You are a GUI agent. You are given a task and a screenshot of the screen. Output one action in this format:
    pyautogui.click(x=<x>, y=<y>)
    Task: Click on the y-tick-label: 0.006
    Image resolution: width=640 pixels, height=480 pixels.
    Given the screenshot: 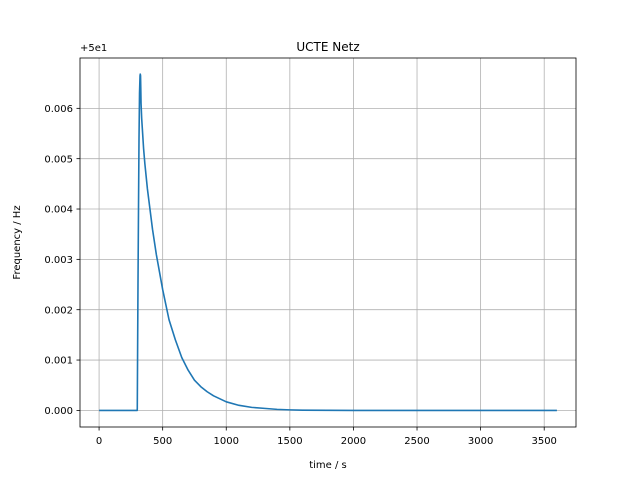 What is the action you would take?
    pyautogui.click(x=58, y=109)
    